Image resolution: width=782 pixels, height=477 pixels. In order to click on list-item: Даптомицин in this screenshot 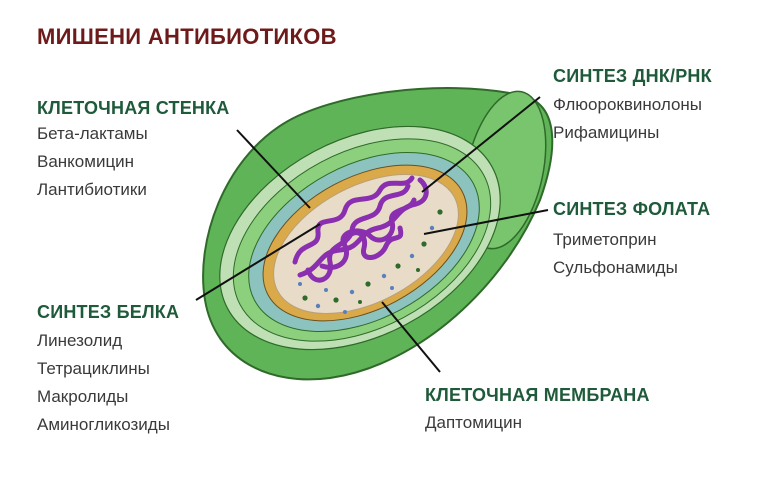, I will do `click(474, 422)`.